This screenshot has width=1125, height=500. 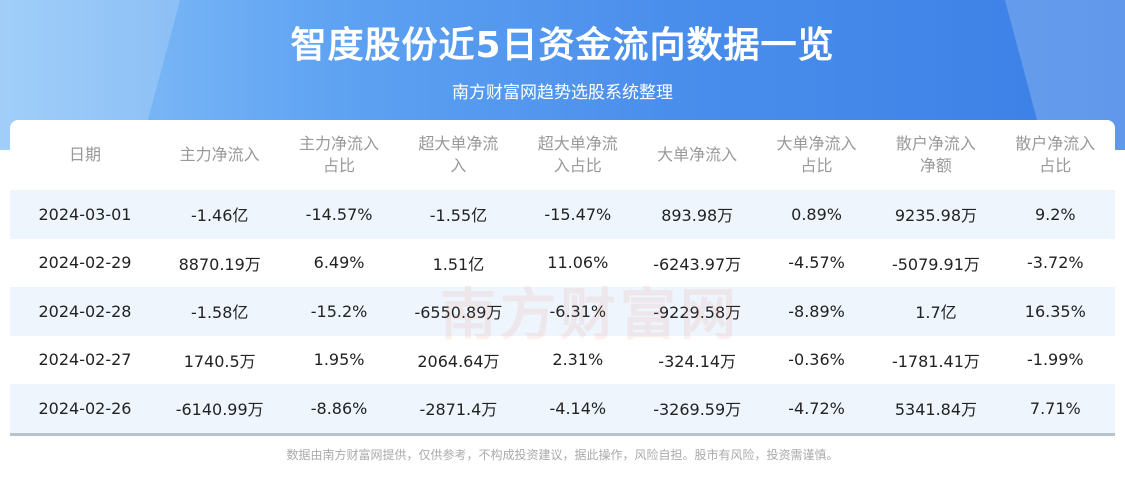 I want to click on table-cell: 2024-02-29, so click(x=85, y=263).